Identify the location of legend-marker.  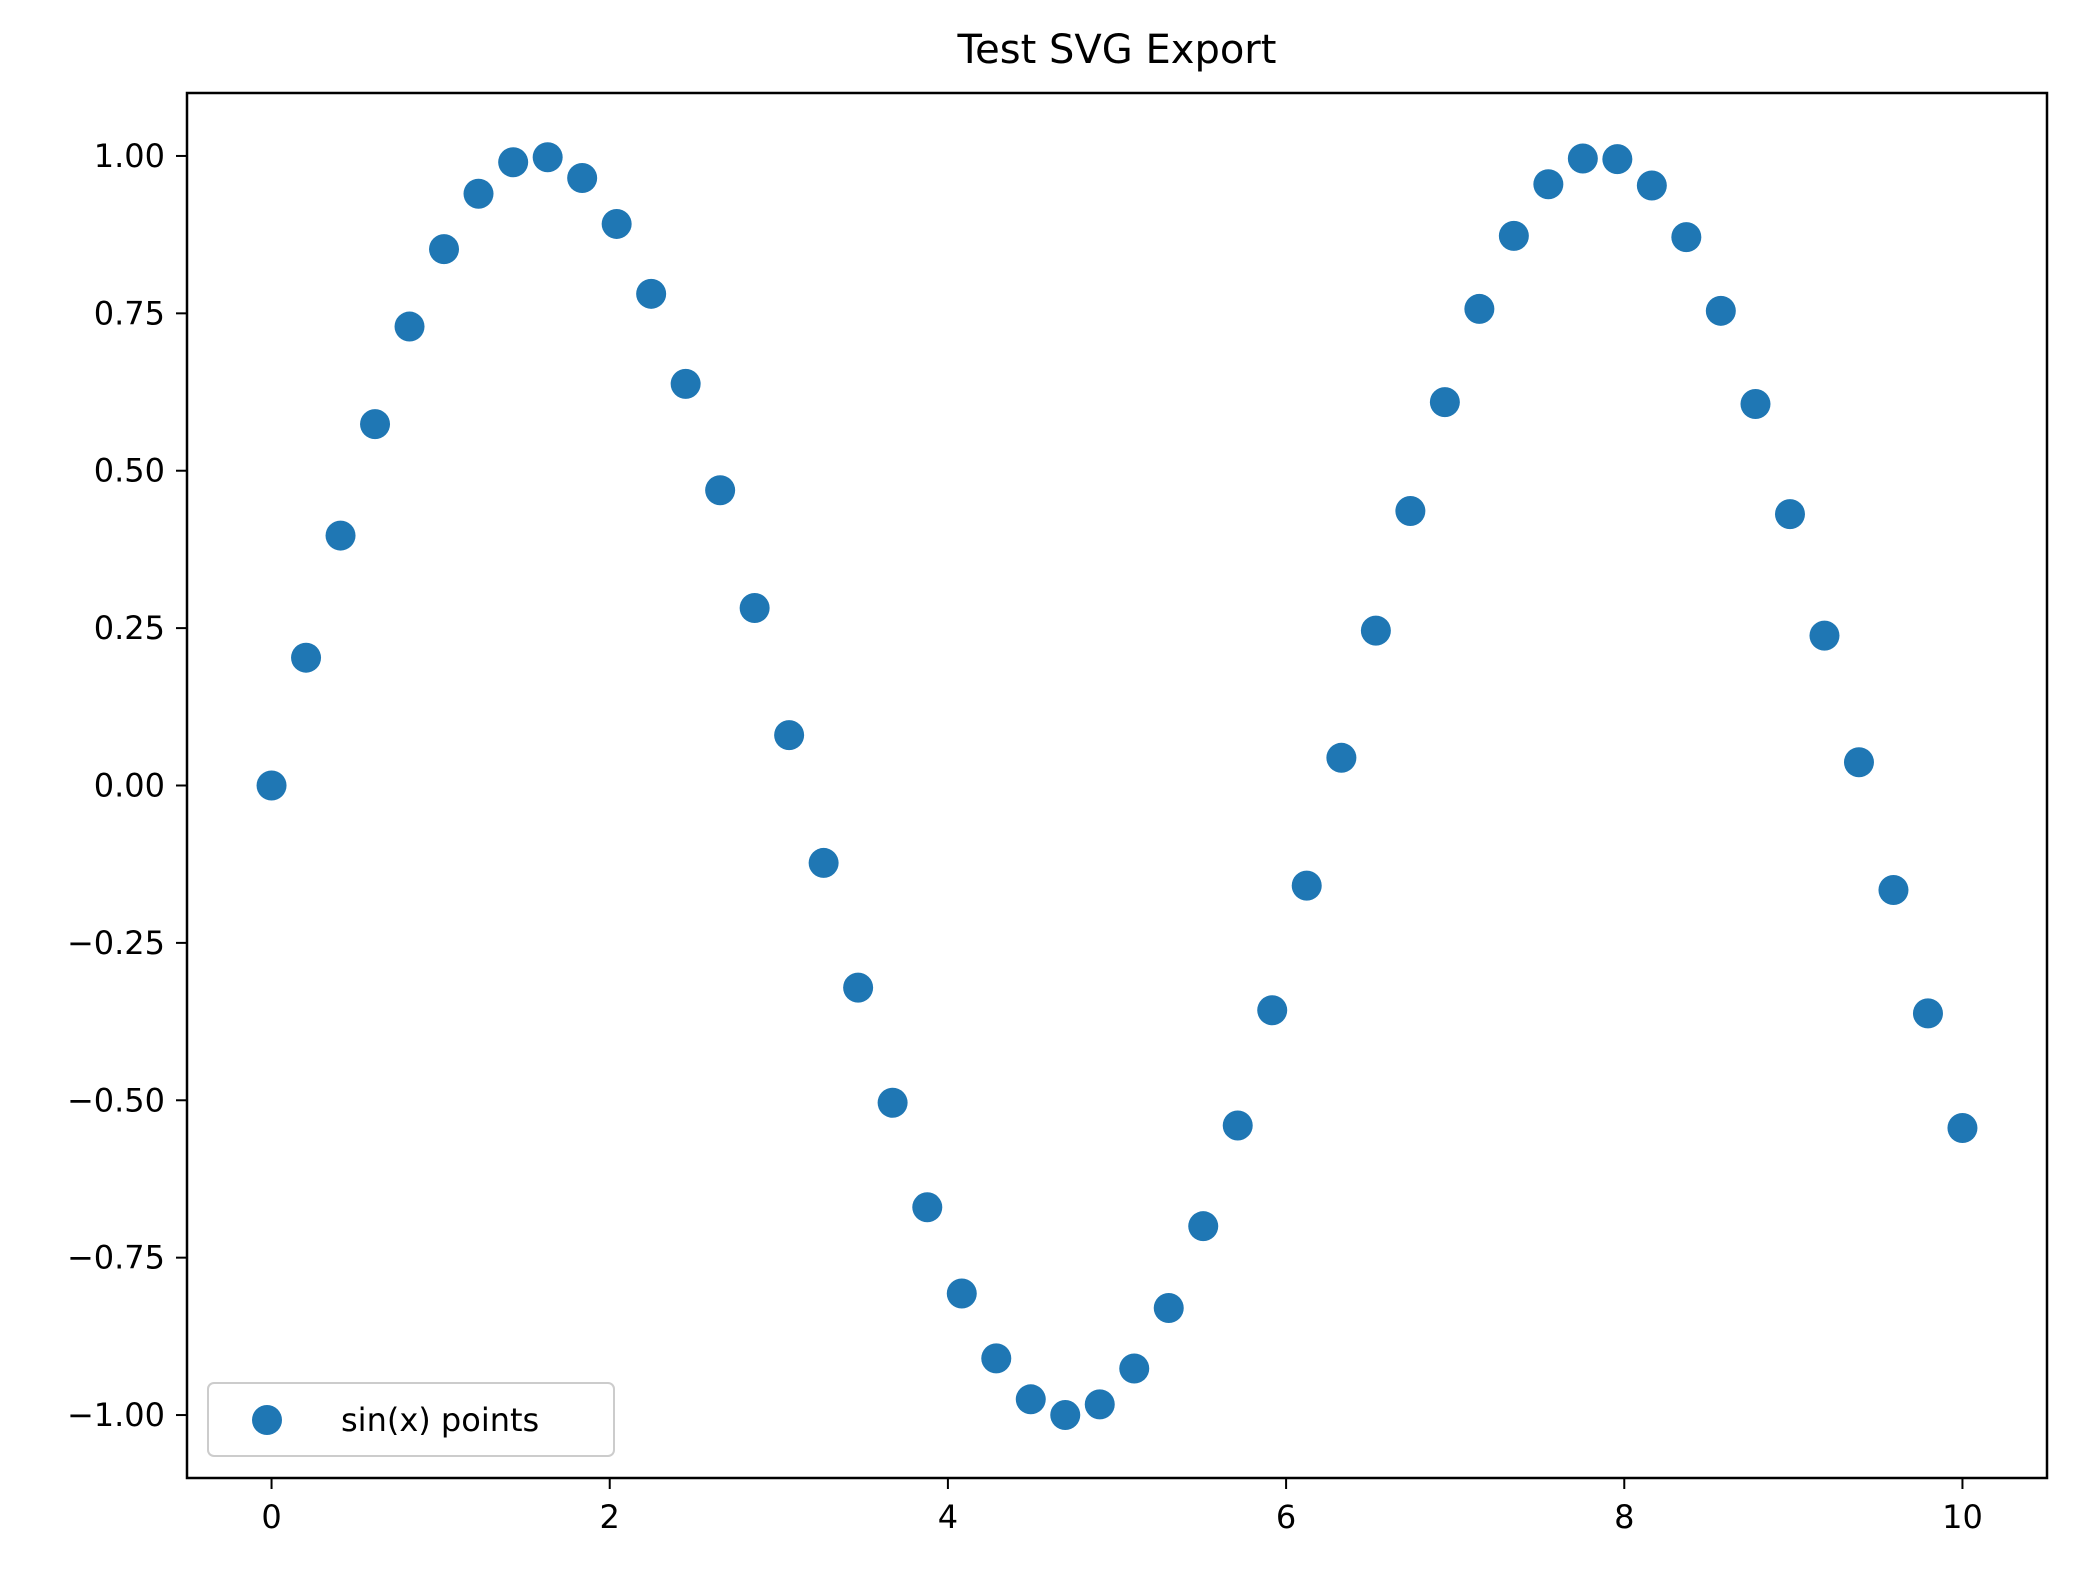
(267, 1420).